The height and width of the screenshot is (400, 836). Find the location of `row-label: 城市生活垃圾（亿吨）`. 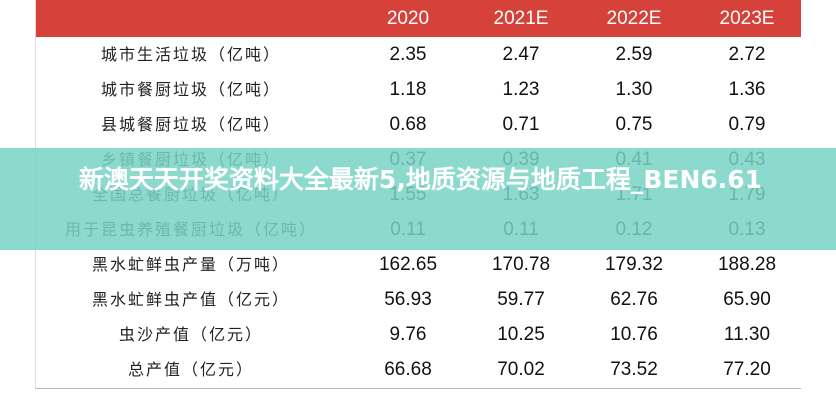

row-label: 城市生活垃圾（亿吨） is located at coordinates (190, 54).